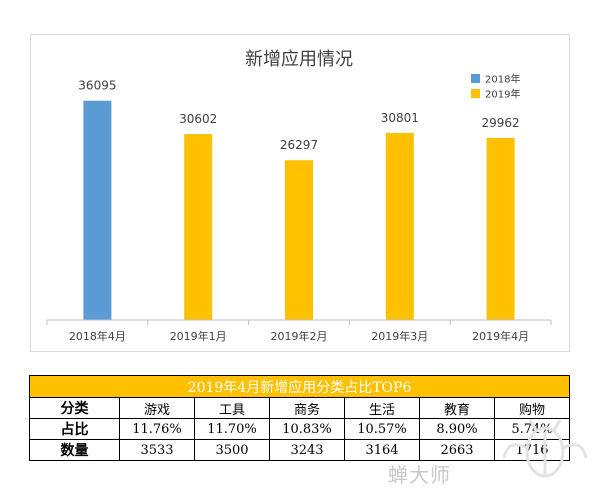  What do you see at coordinates (502, 79) in the screenshot?
I see `legend-label: 2018年` at bounding box center [502, 79].